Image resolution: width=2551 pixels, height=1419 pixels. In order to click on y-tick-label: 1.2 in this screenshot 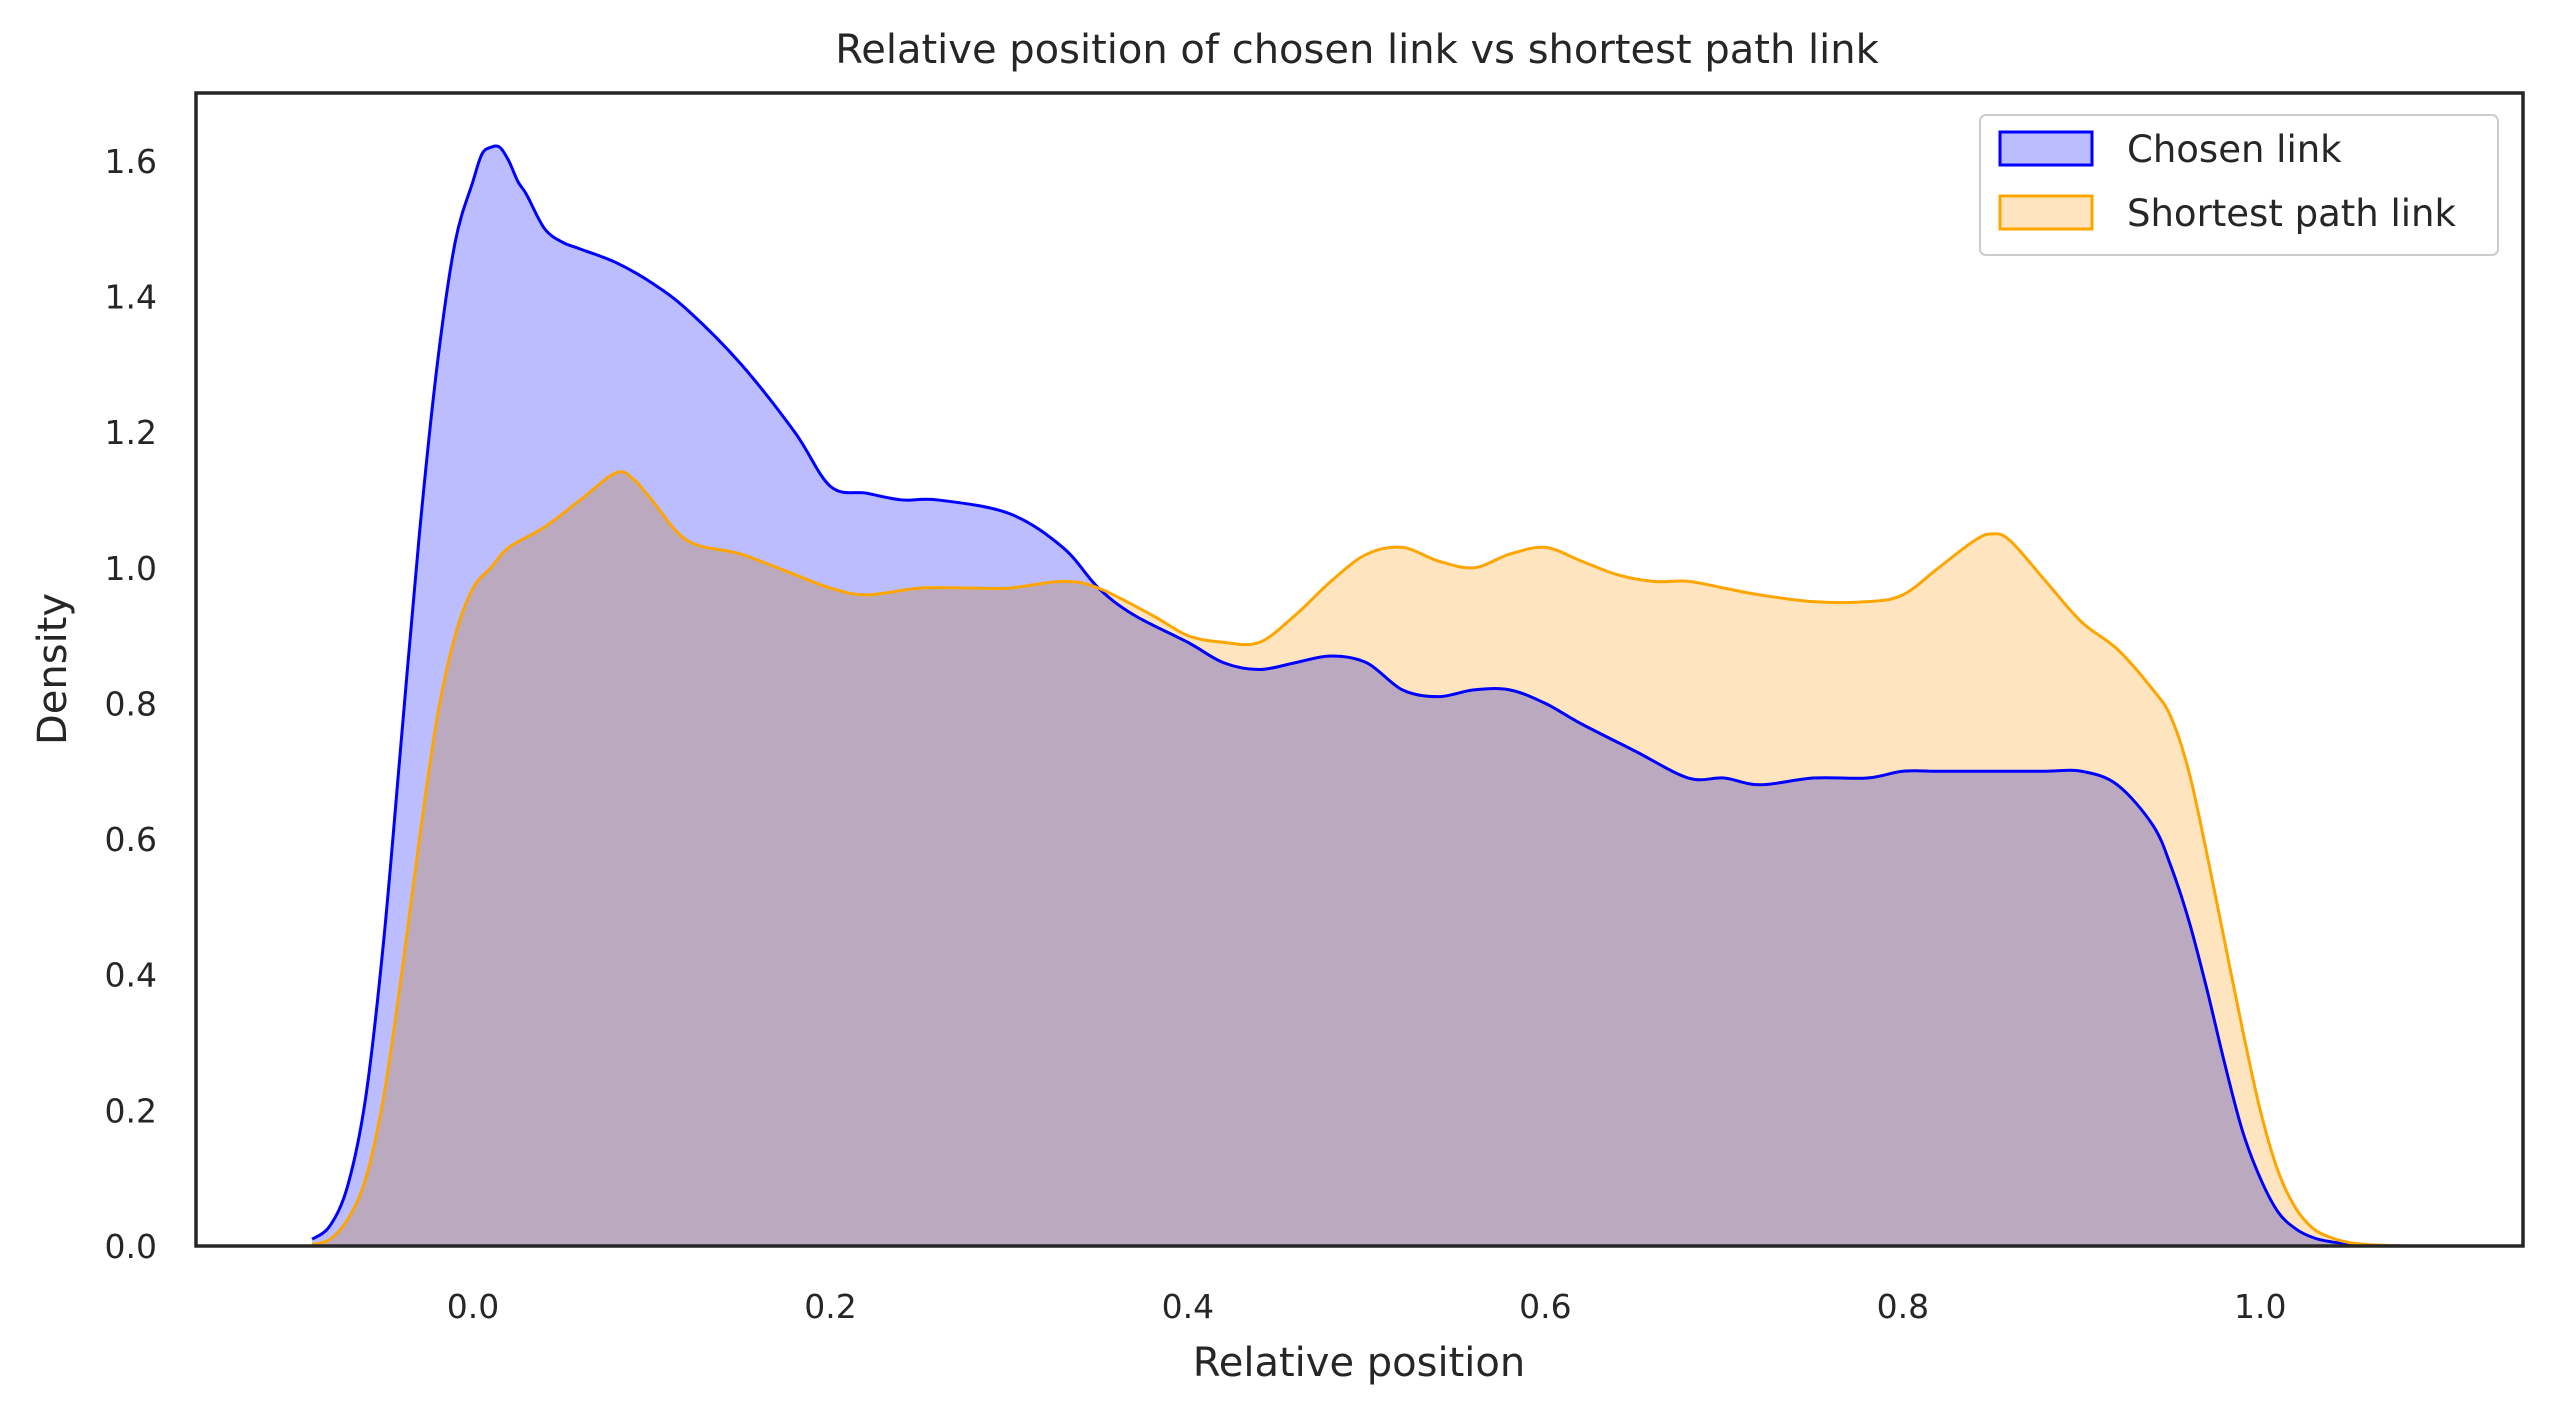, I will do `click(131, 432)`.